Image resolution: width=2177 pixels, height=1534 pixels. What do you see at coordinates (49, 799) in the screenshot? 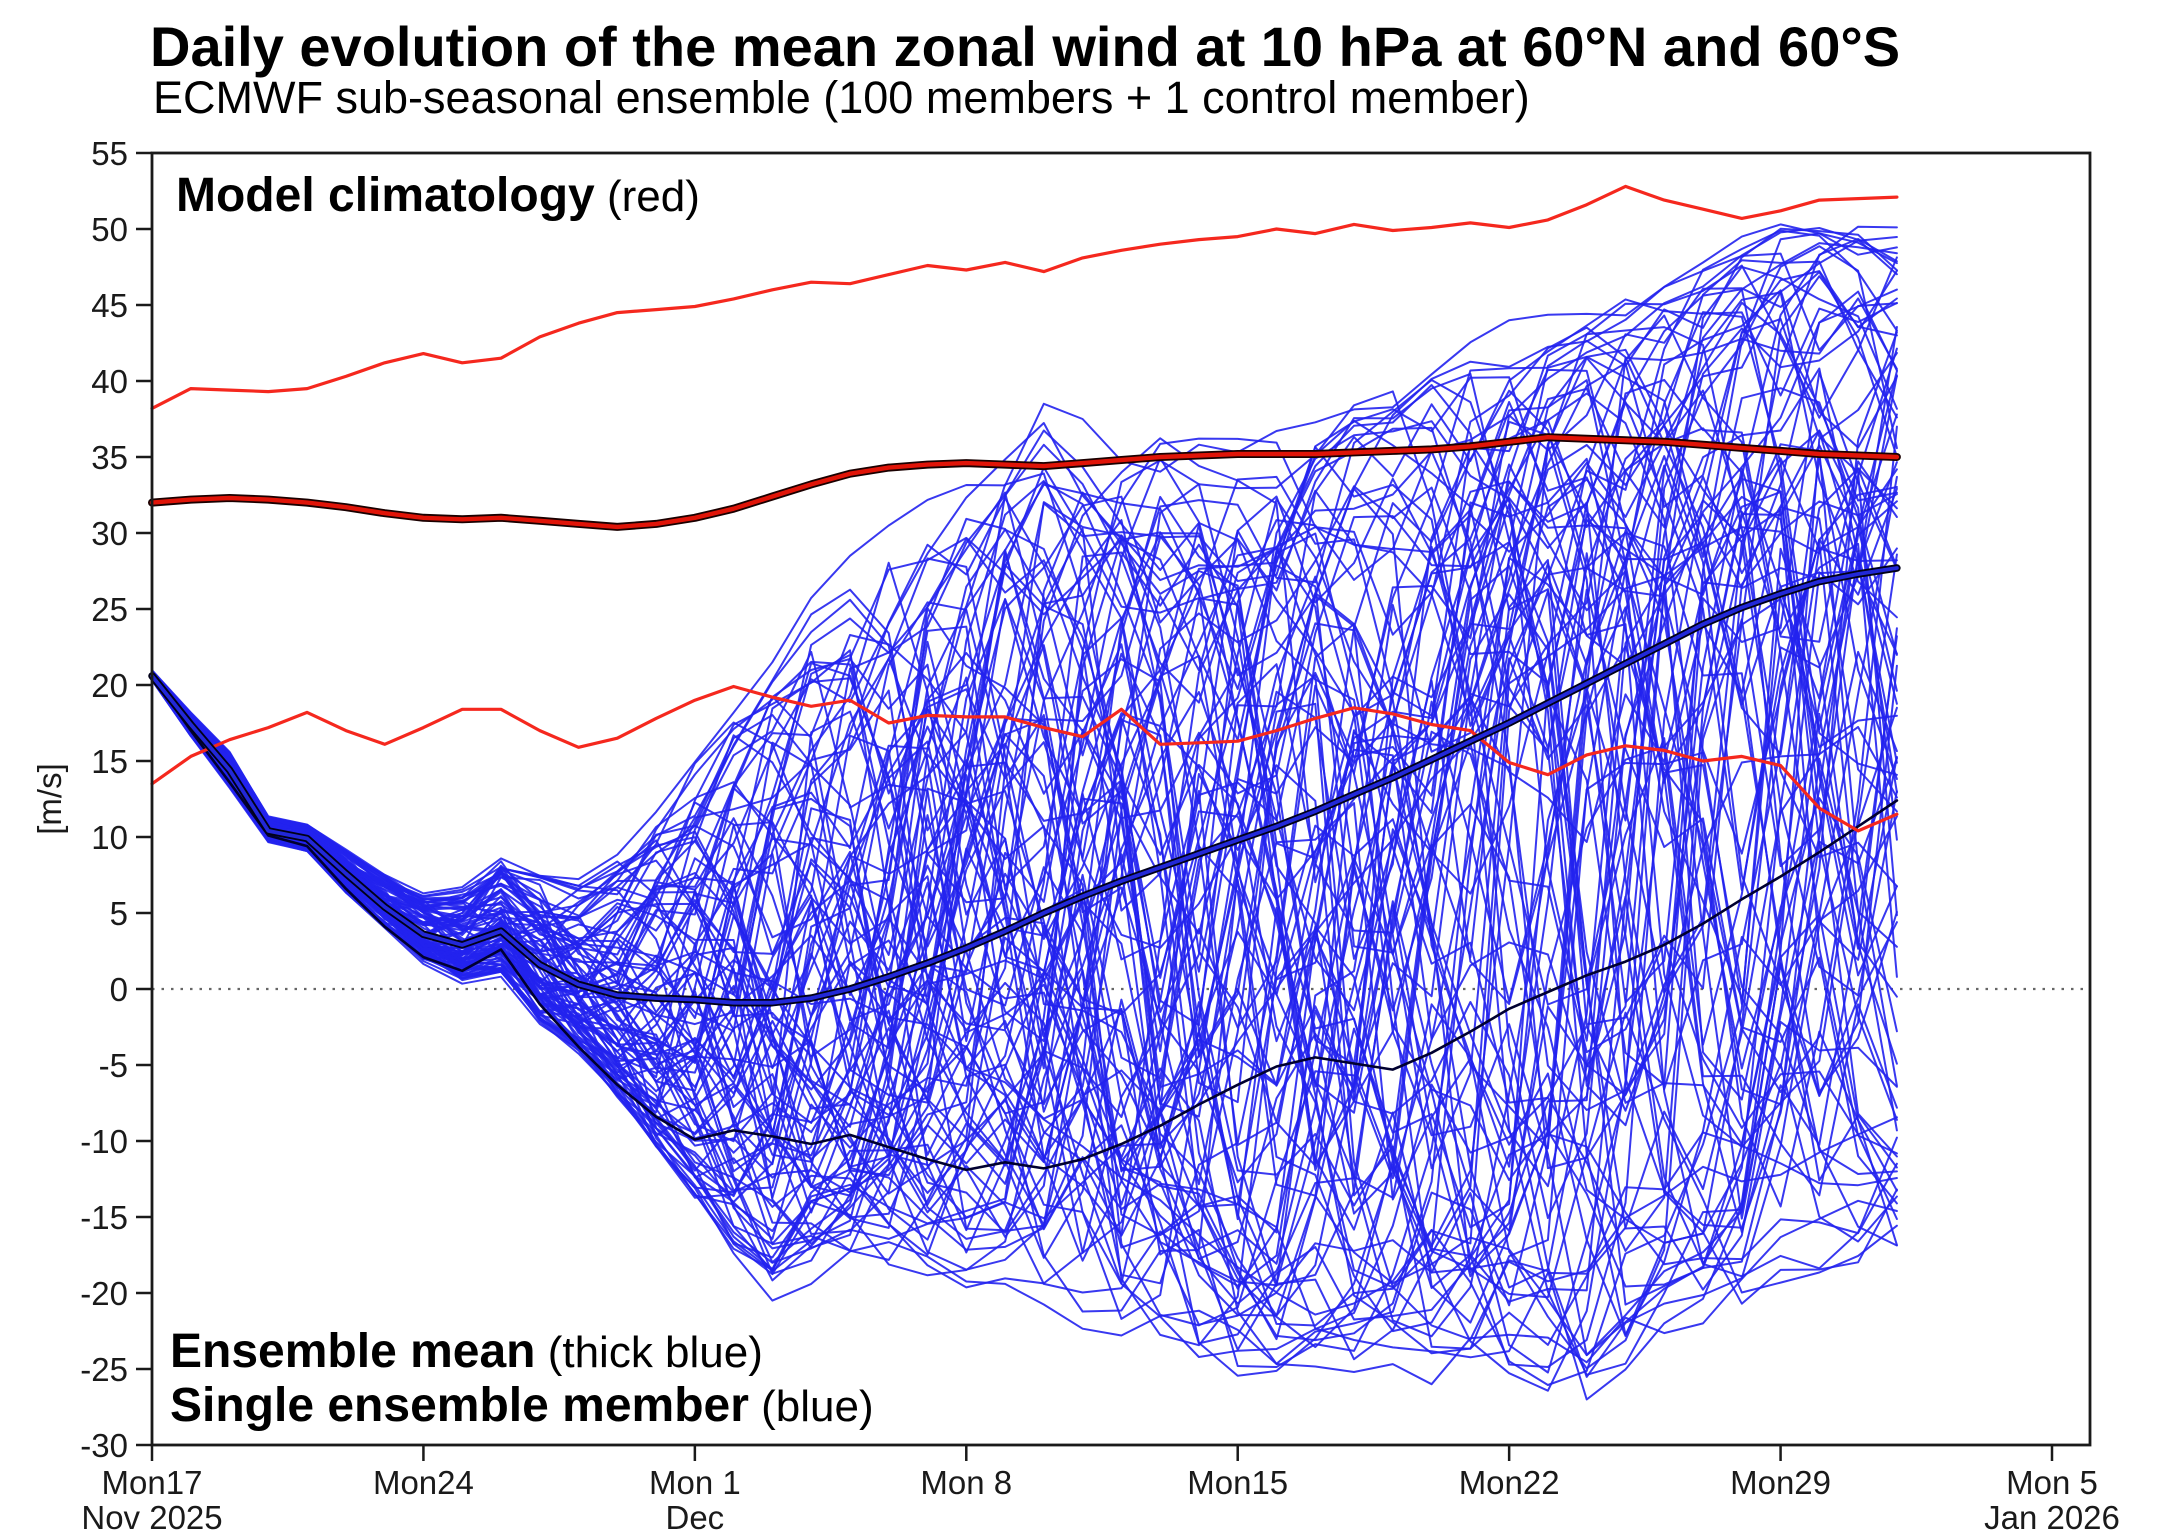
I see `y-axis-label: [m/s]` at bounding box center [49, 799].